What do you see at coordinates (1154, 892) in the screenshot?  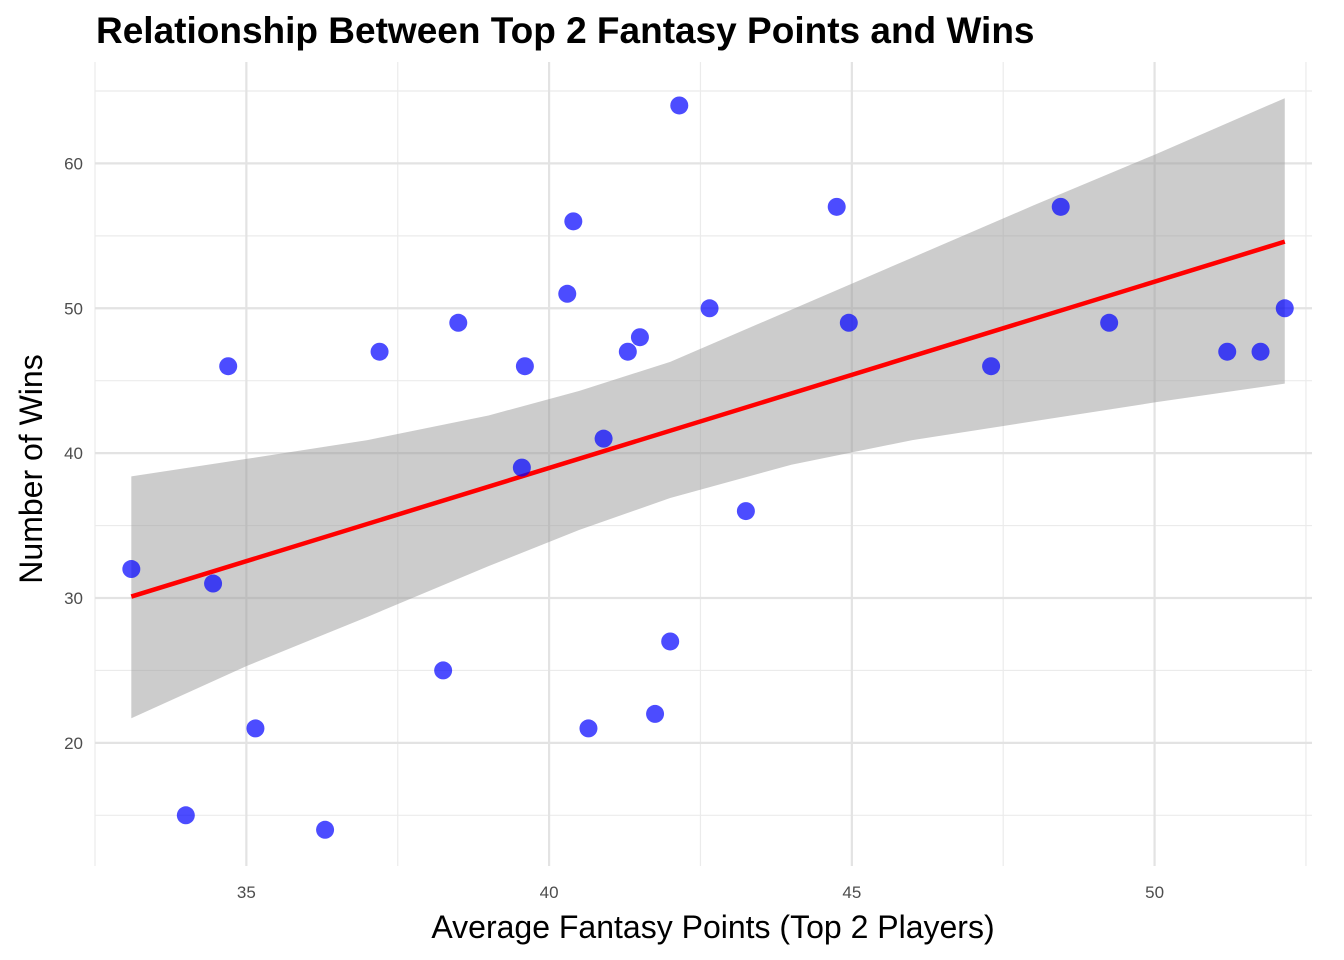 I see `x-tick-label: 50` at bounding box center [1154, 892].